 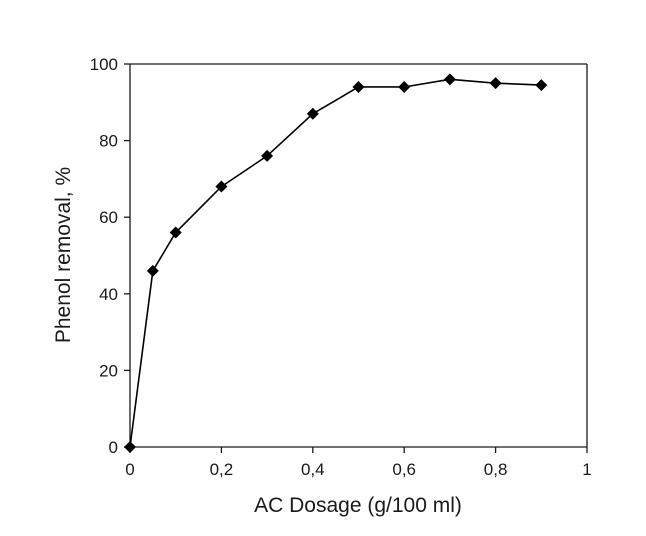 I want to click on y-tick-label: 20, so click(x=108, y=370).